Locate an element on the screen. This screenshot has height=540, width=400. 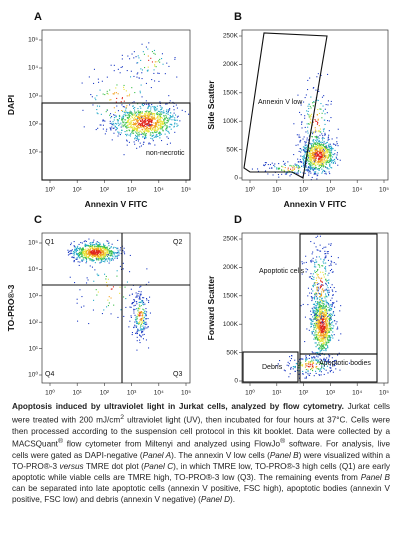
x-tick-label: 10⁵ is located at coordinates (186, 393).